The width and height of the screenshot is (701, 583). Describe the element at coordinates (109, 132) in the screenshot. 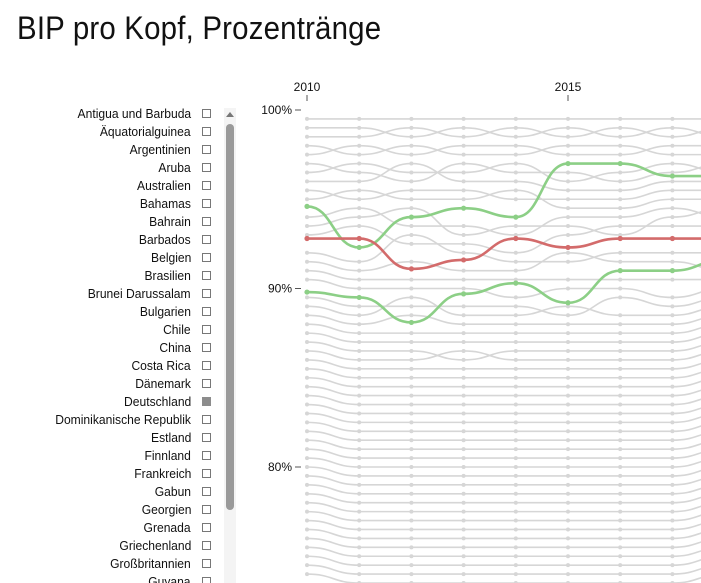

I see `country-item: Äquatorialguinea` at that location.